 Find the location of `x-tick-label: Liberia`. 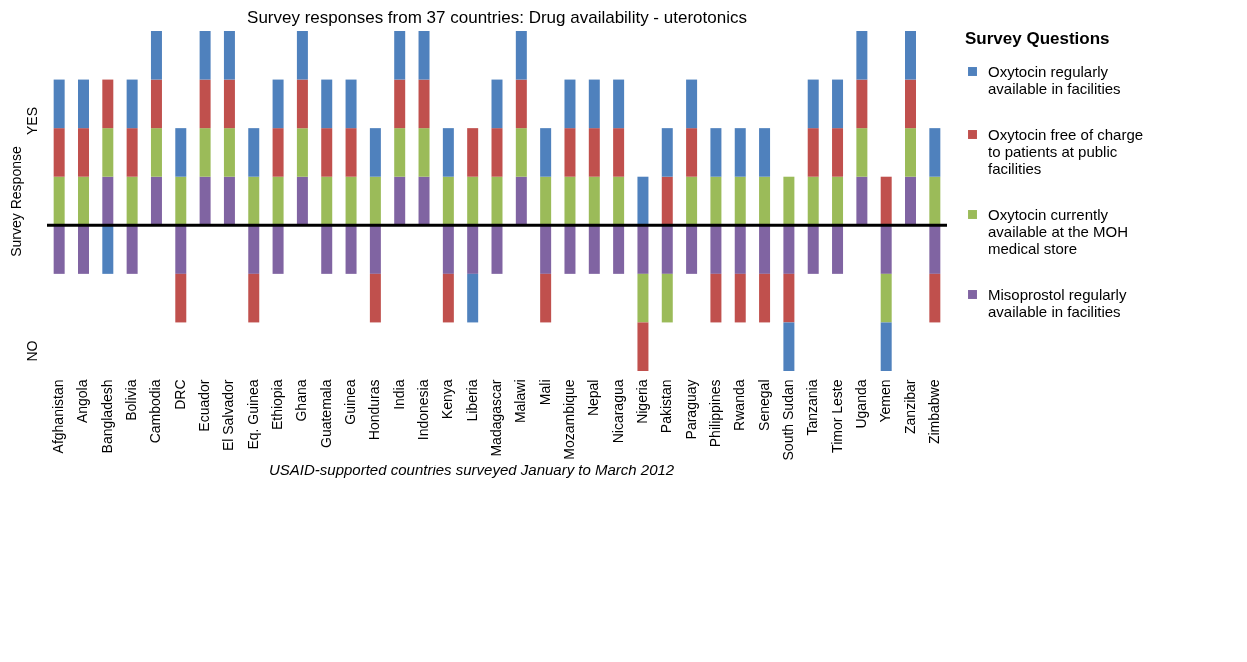

x-tick-label: Liberia is located at coordinates (471, 400).